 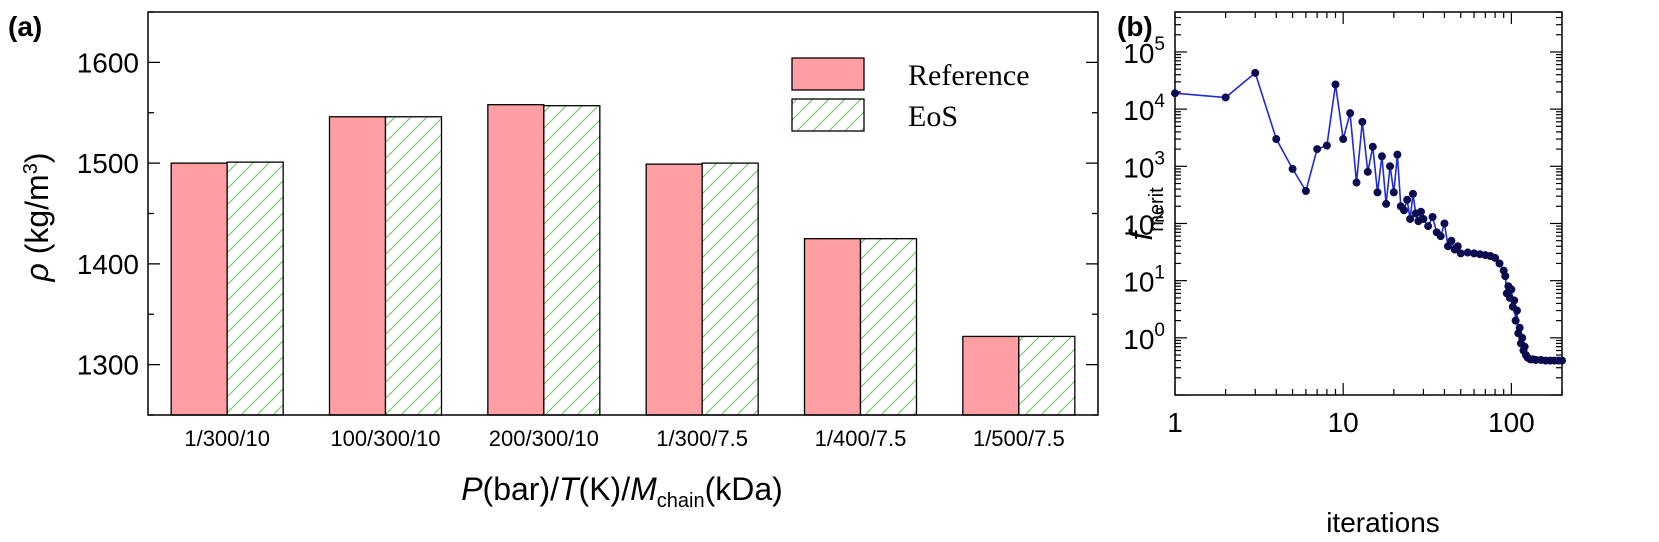 What do you see at coordinates (108, 365) in the screenshot?
I see `y-tick-label: 1300` at bounding box center [108, 365].